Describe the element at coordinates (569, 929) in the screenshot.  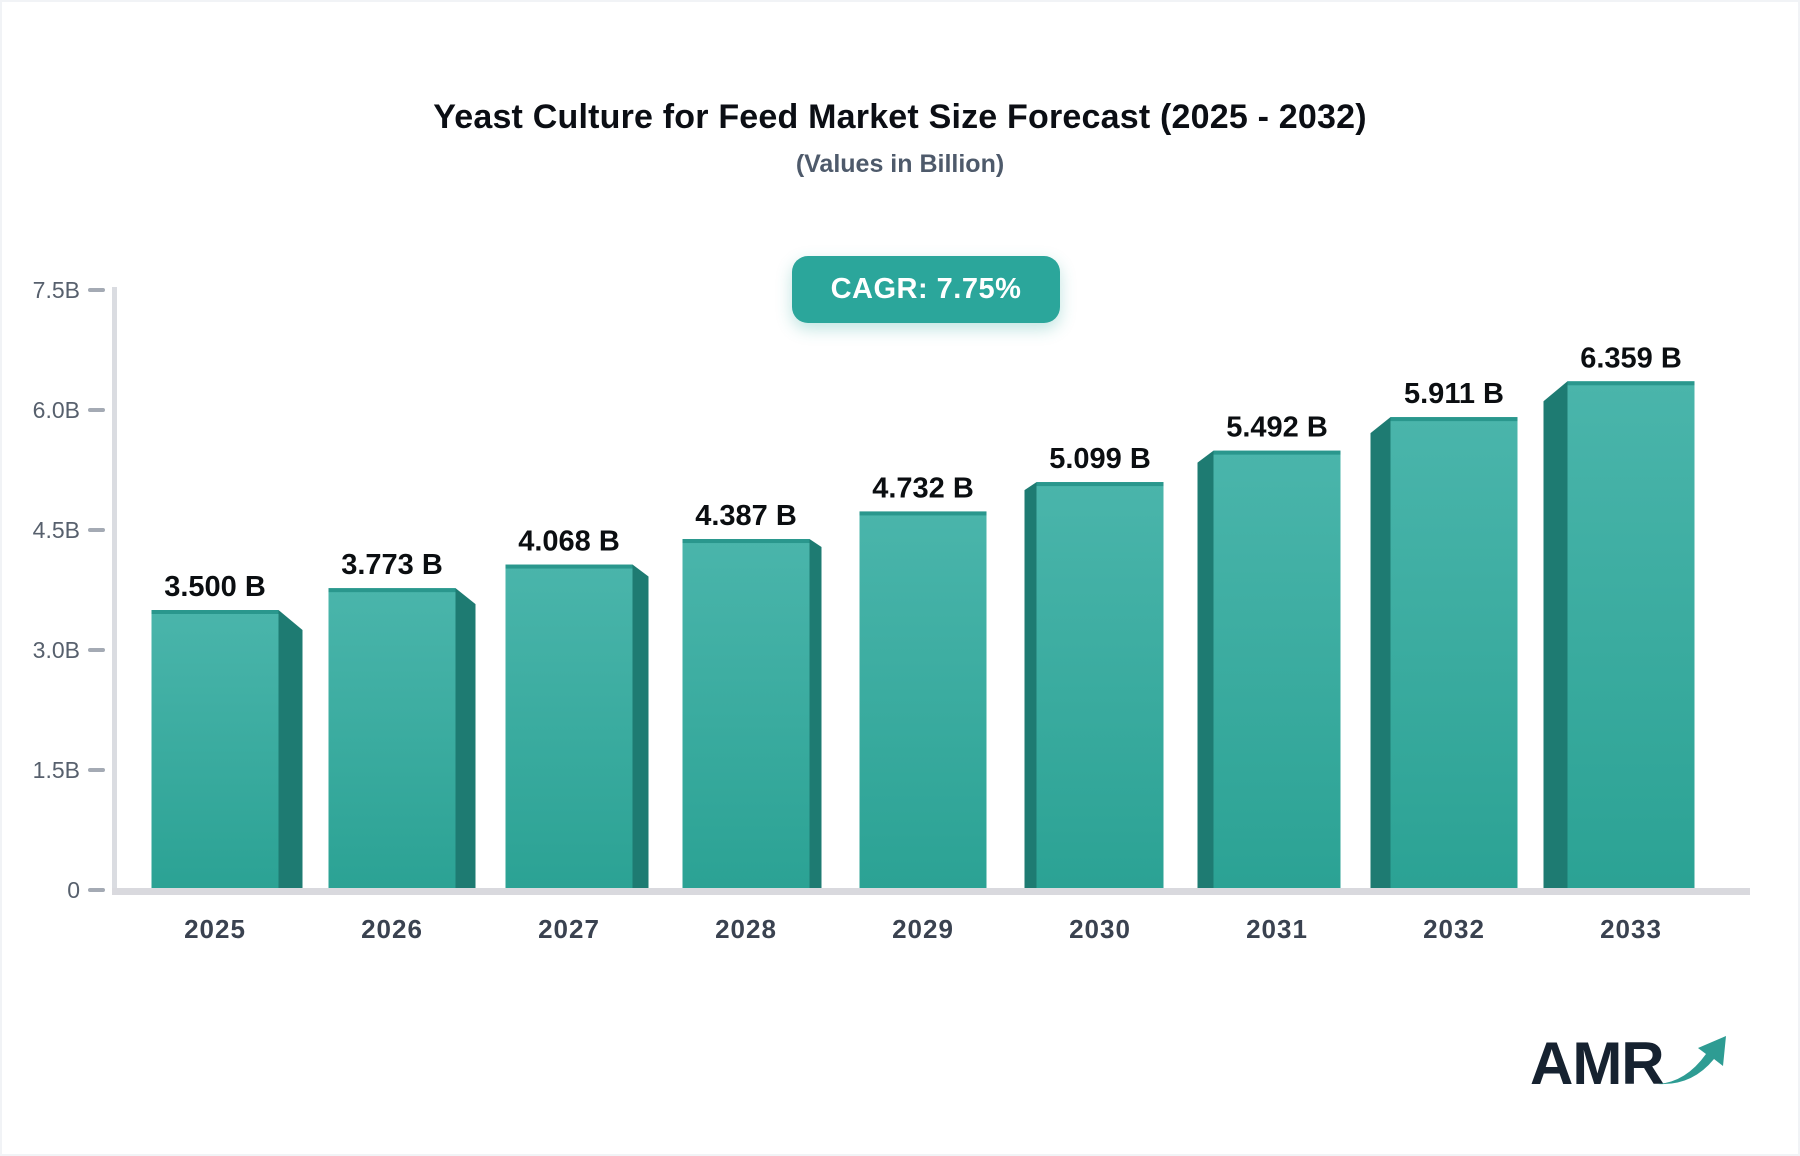
I see `x-axis-label: 2027` at that location.